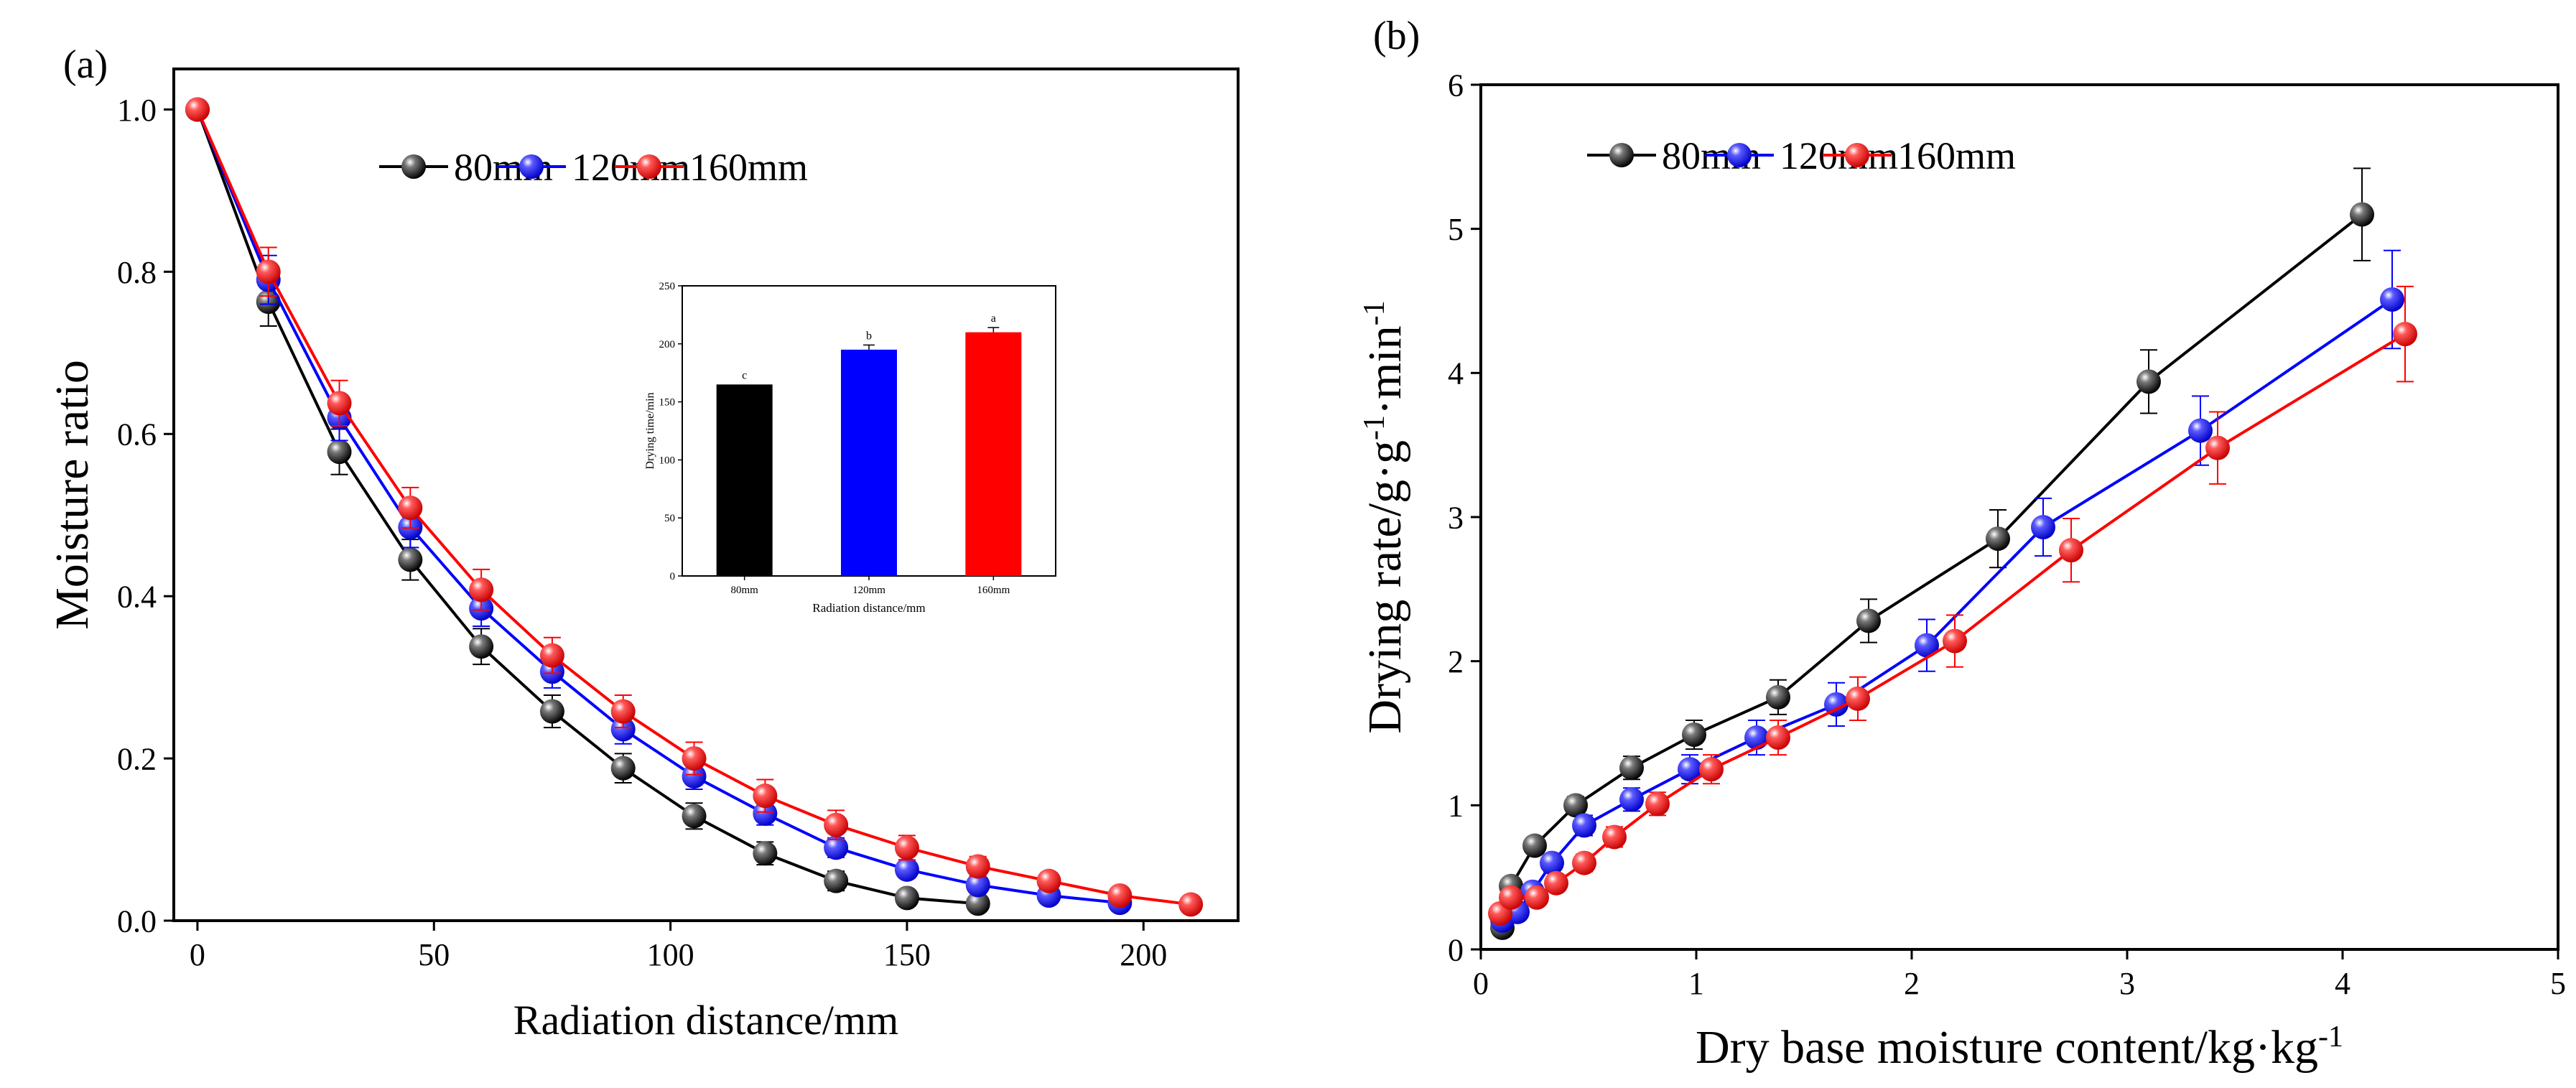  I want to click on panel-b-y-tick-label: 1, so click(1456, 806).